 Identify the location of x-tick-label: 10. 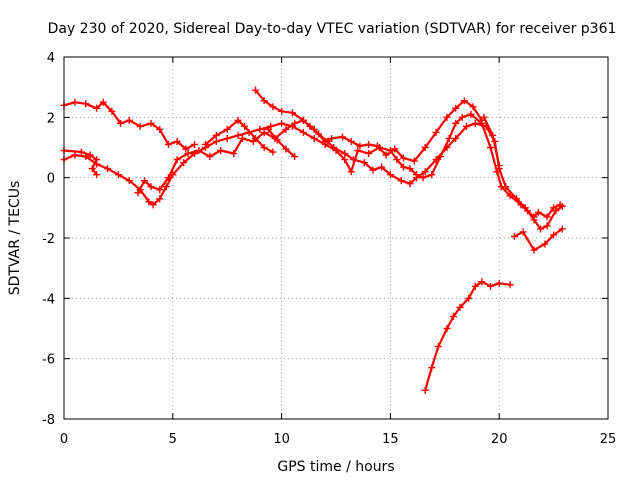
(281, 439).